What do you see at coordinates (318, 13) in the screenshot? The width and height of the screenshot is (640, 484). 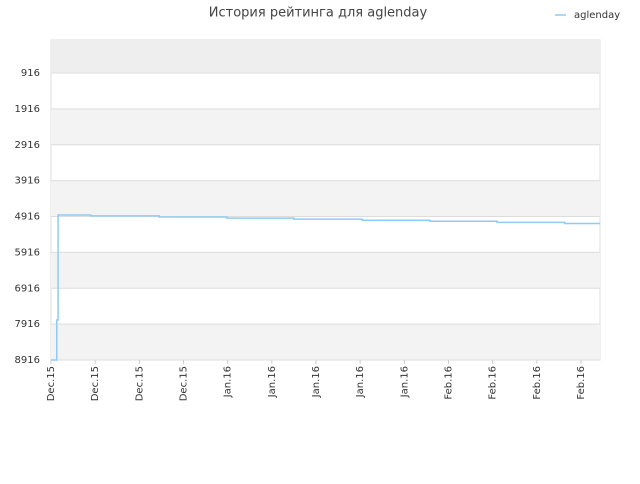 I see `chart-title: История рейтинга для aglenday` at bounding box center [318, 13].